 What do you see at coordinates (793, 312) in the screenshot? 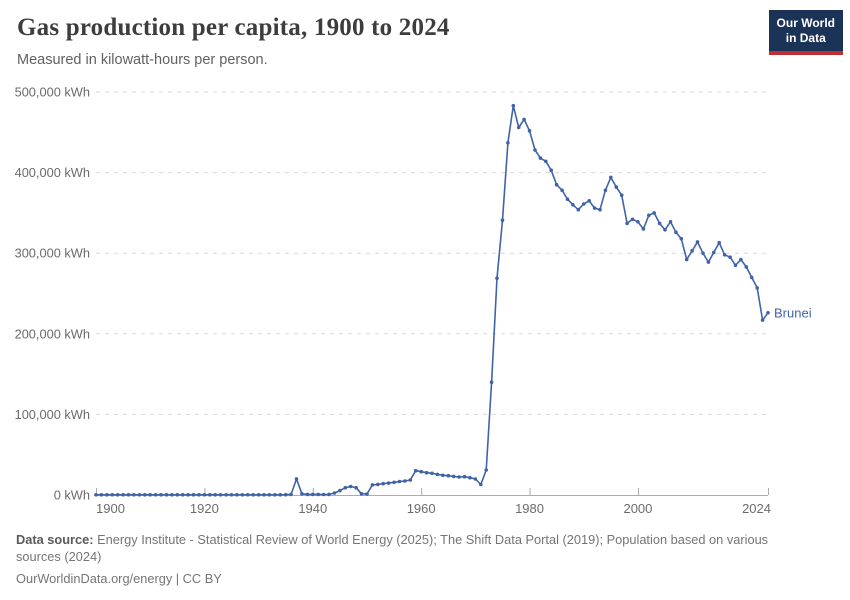
I see `series-end-label: Brunei` at bounding box center [793, 312].